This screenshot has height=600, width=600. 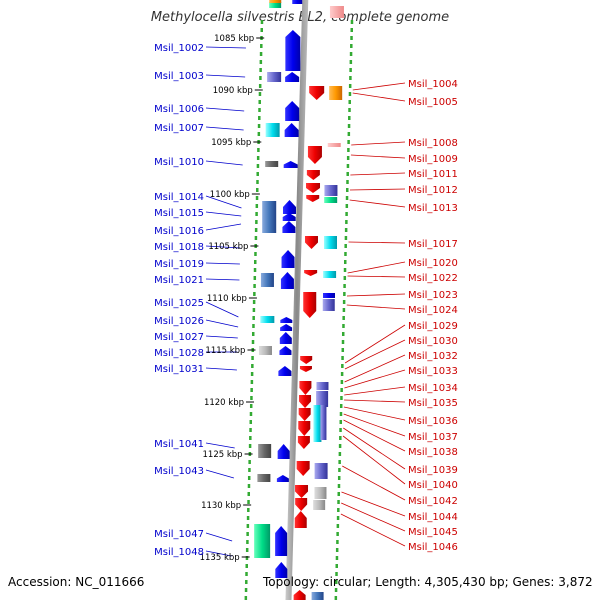 I want to click on right-label-msil-1036: Msil_1036, so click(x=433, y=421).